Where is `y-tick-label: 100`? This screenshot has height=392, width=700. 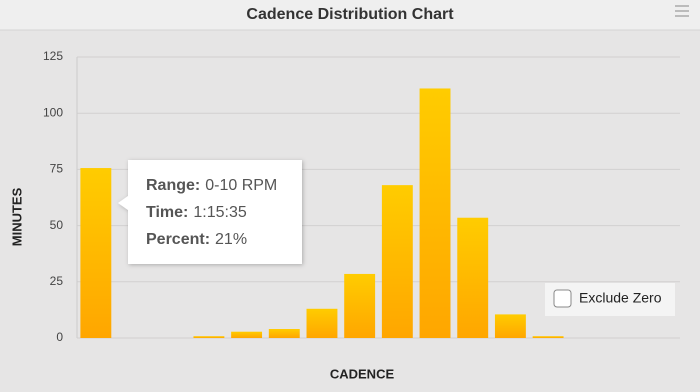
y-tick-label: 100 is located at coordinates (53, 112).